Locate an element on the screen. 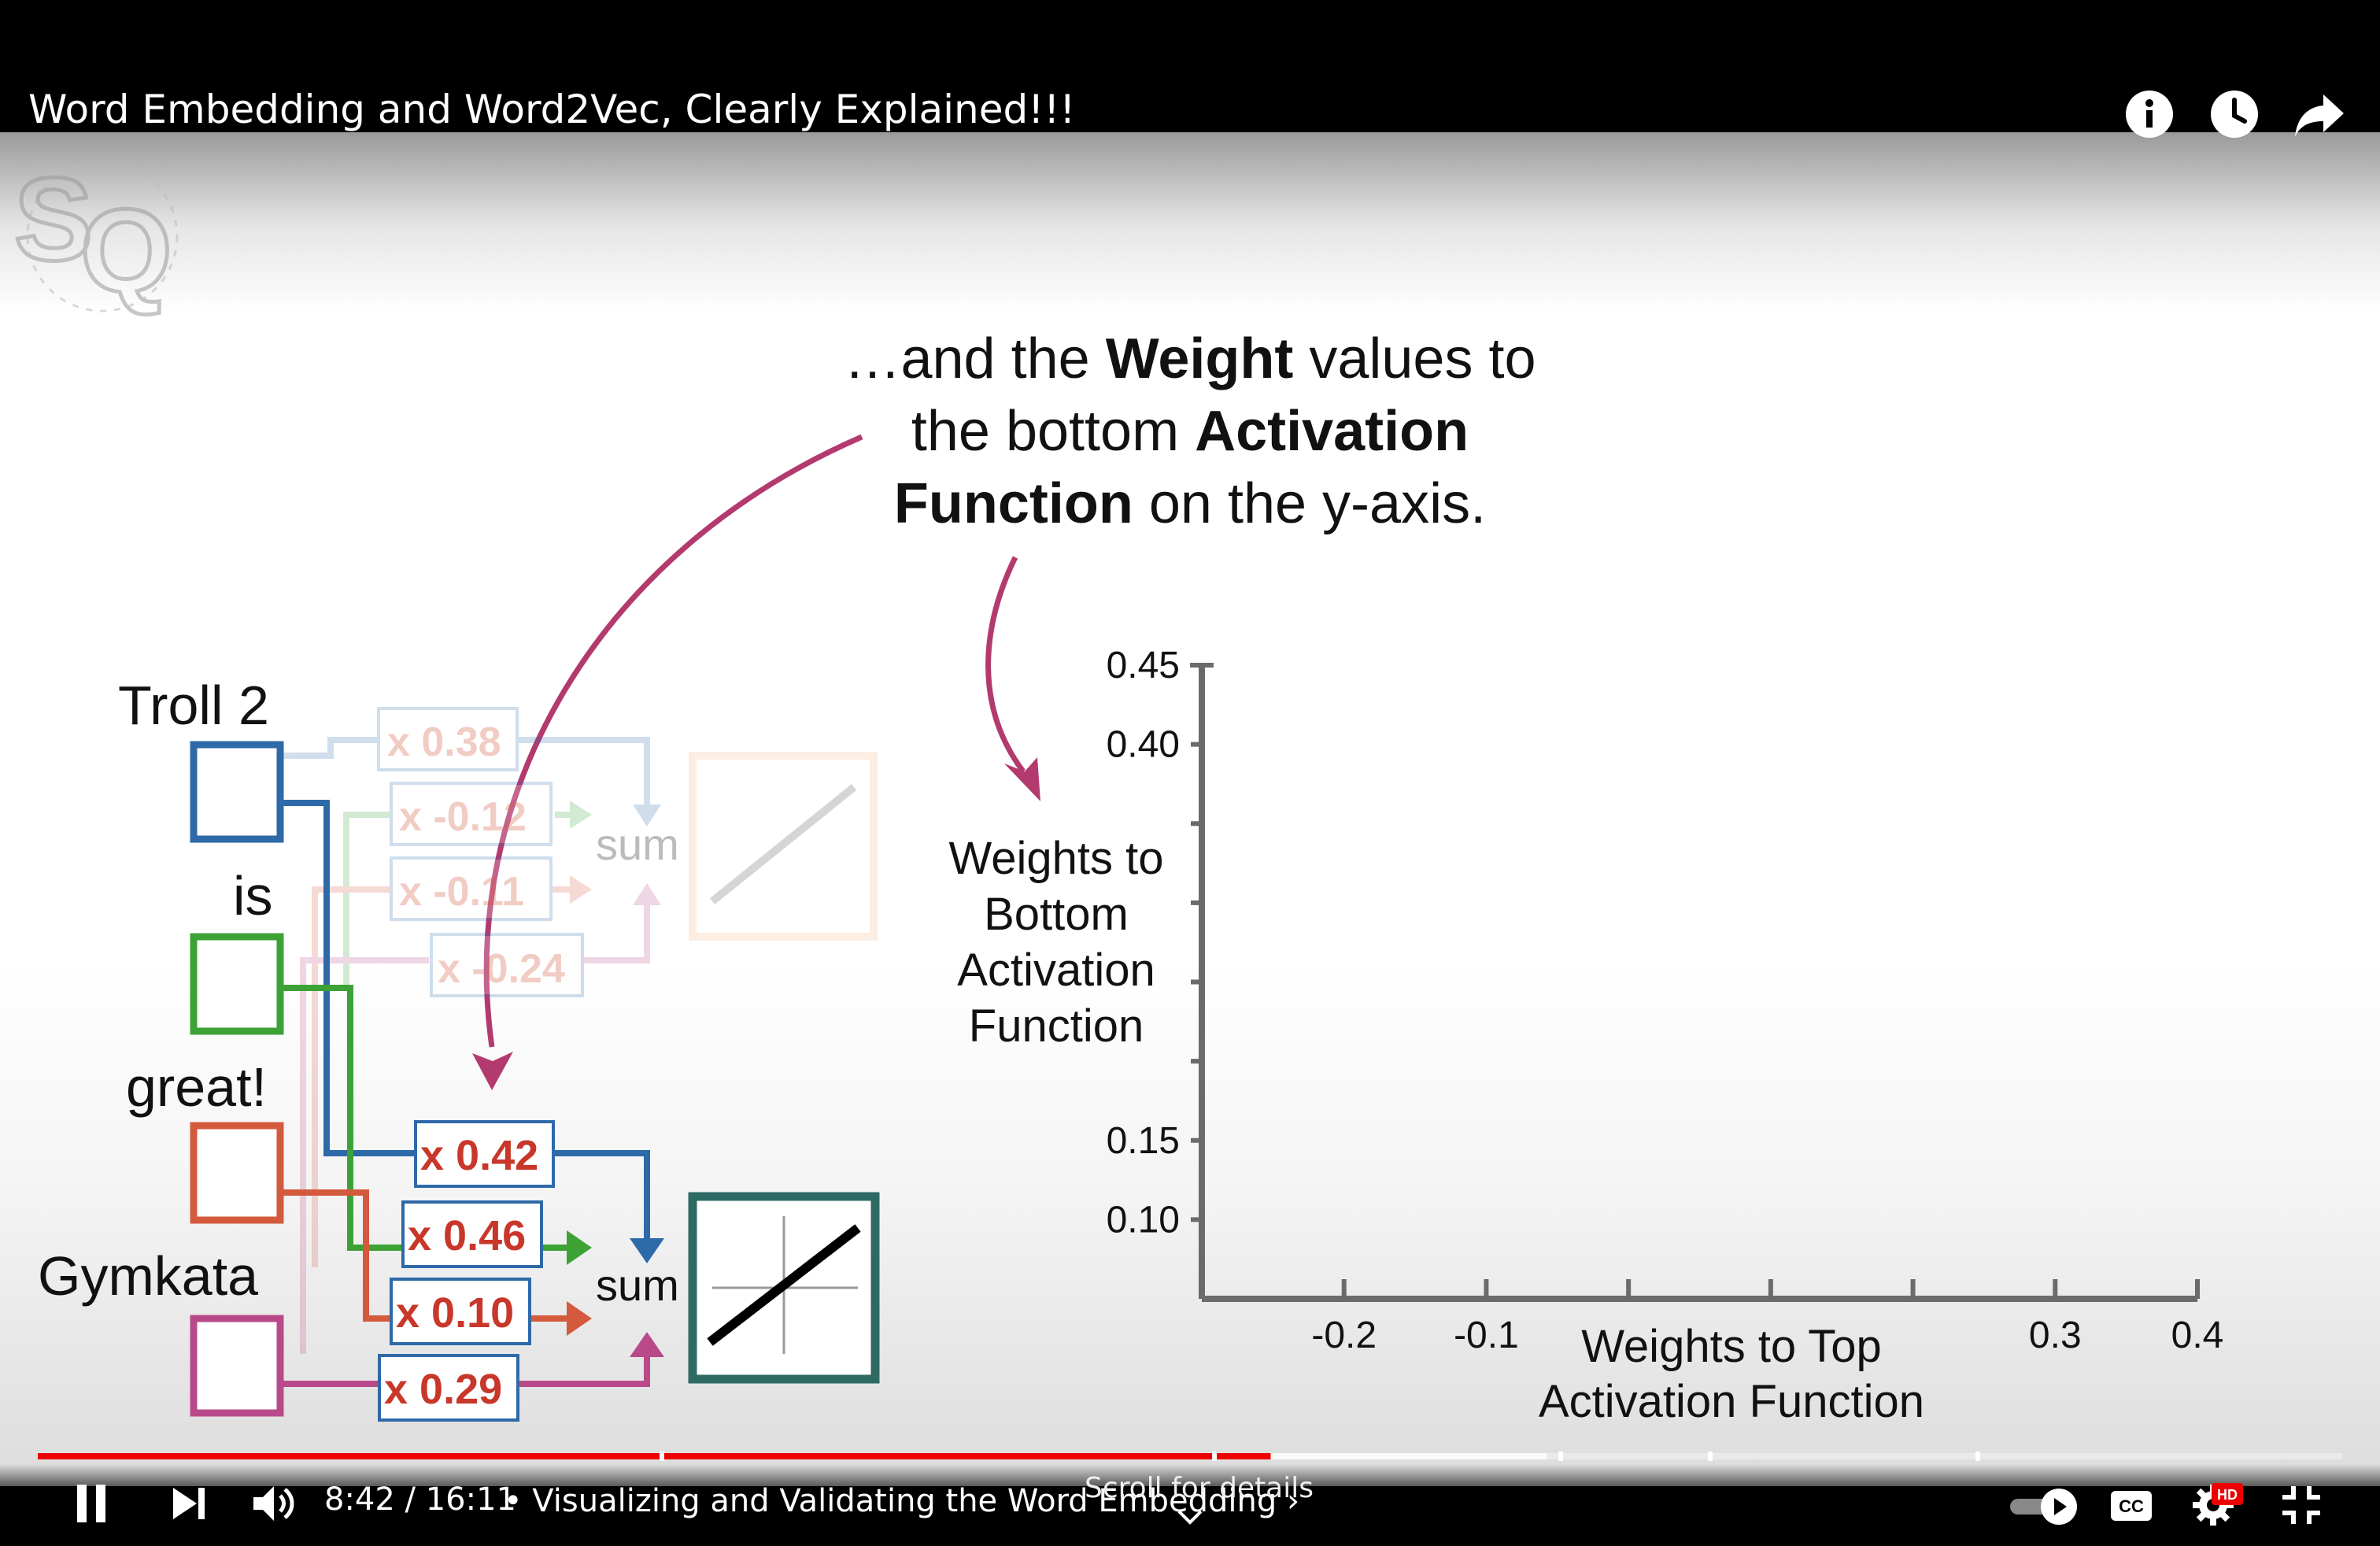 The height and width of the screenshot is (1546, 2380). curved-arrow-to-yaxis is located at coordinates (1013, 678).